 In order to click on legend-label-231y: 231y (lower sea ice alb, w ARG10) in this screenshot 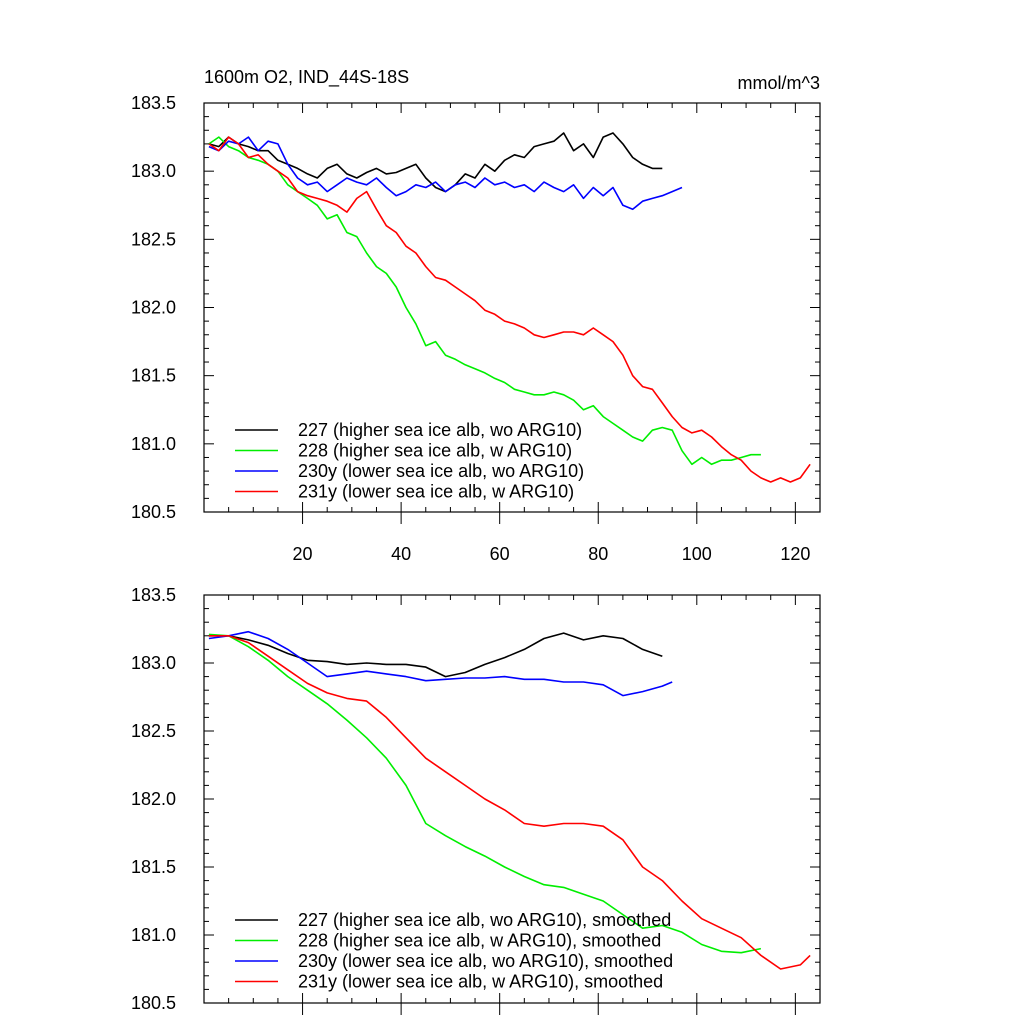, I will do `click(436, 492)`.